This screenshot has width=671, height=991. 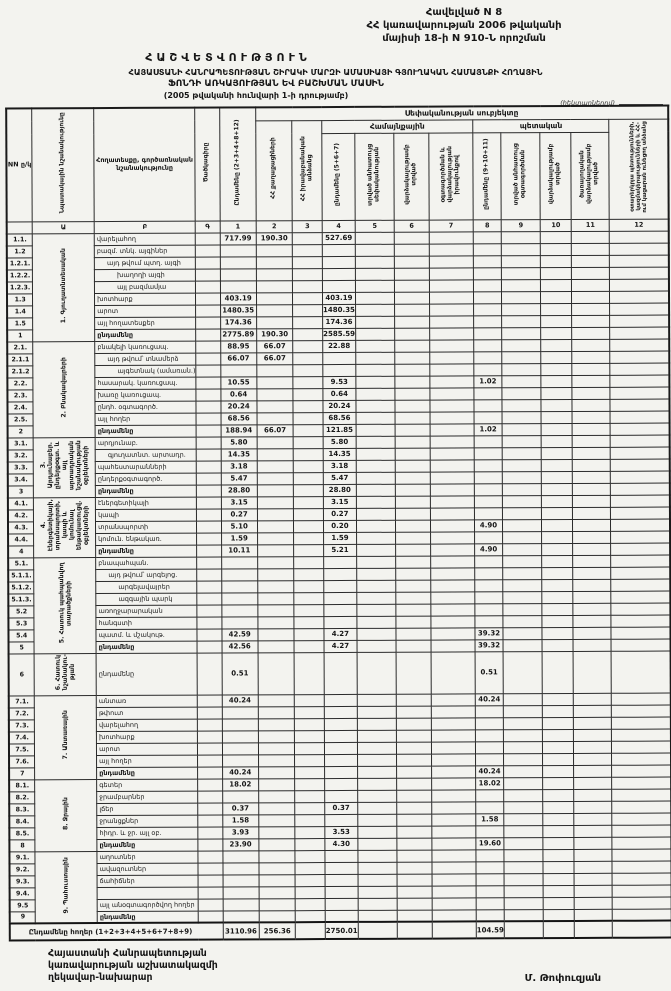 What do you see at coordinates (274, 226) in the screenshot?
I see `column-letter-5: 2` at bounding box center [274, 226].